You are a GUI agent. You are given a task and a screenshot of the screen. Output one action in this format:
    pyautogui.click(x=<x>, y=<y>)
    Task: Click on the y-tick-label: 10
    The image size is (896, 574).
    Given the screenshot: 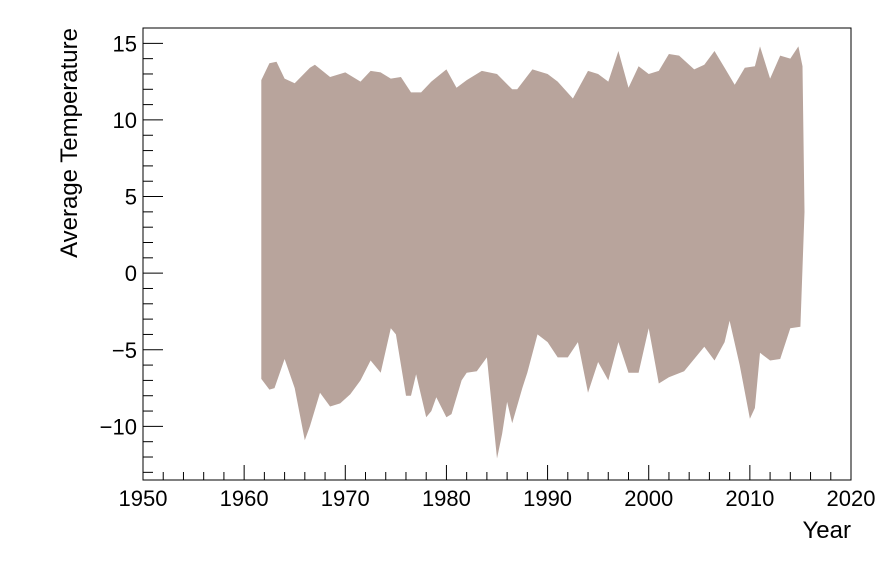 What is the action you would take?
    pyautogui.click(x=125, y=120)
    